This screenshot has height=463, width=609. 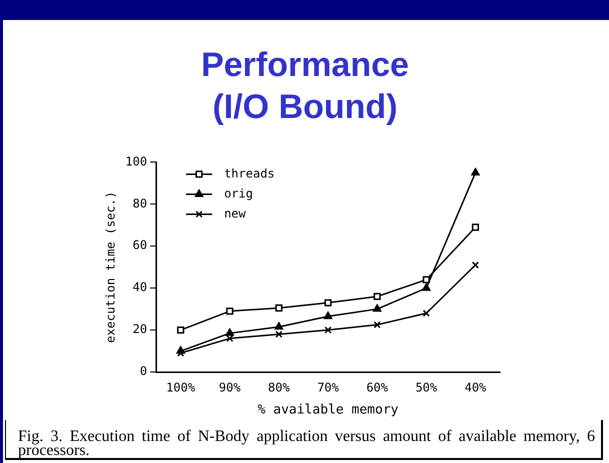 What do you see at coordinates (140, 203) in the screenshot?
I see `y-tick-label: 80` at bounding box center [140, 203].